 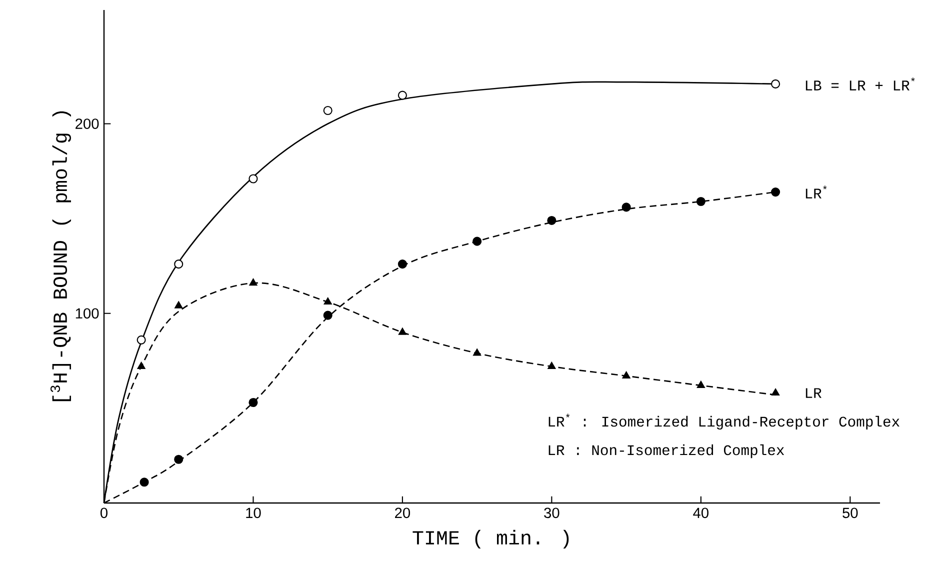 What do you see at coordinates (860, 84) in the screenshot?
I see `series-label: LB = LR + LR$^{*}$` at bounding box center [860, 84].